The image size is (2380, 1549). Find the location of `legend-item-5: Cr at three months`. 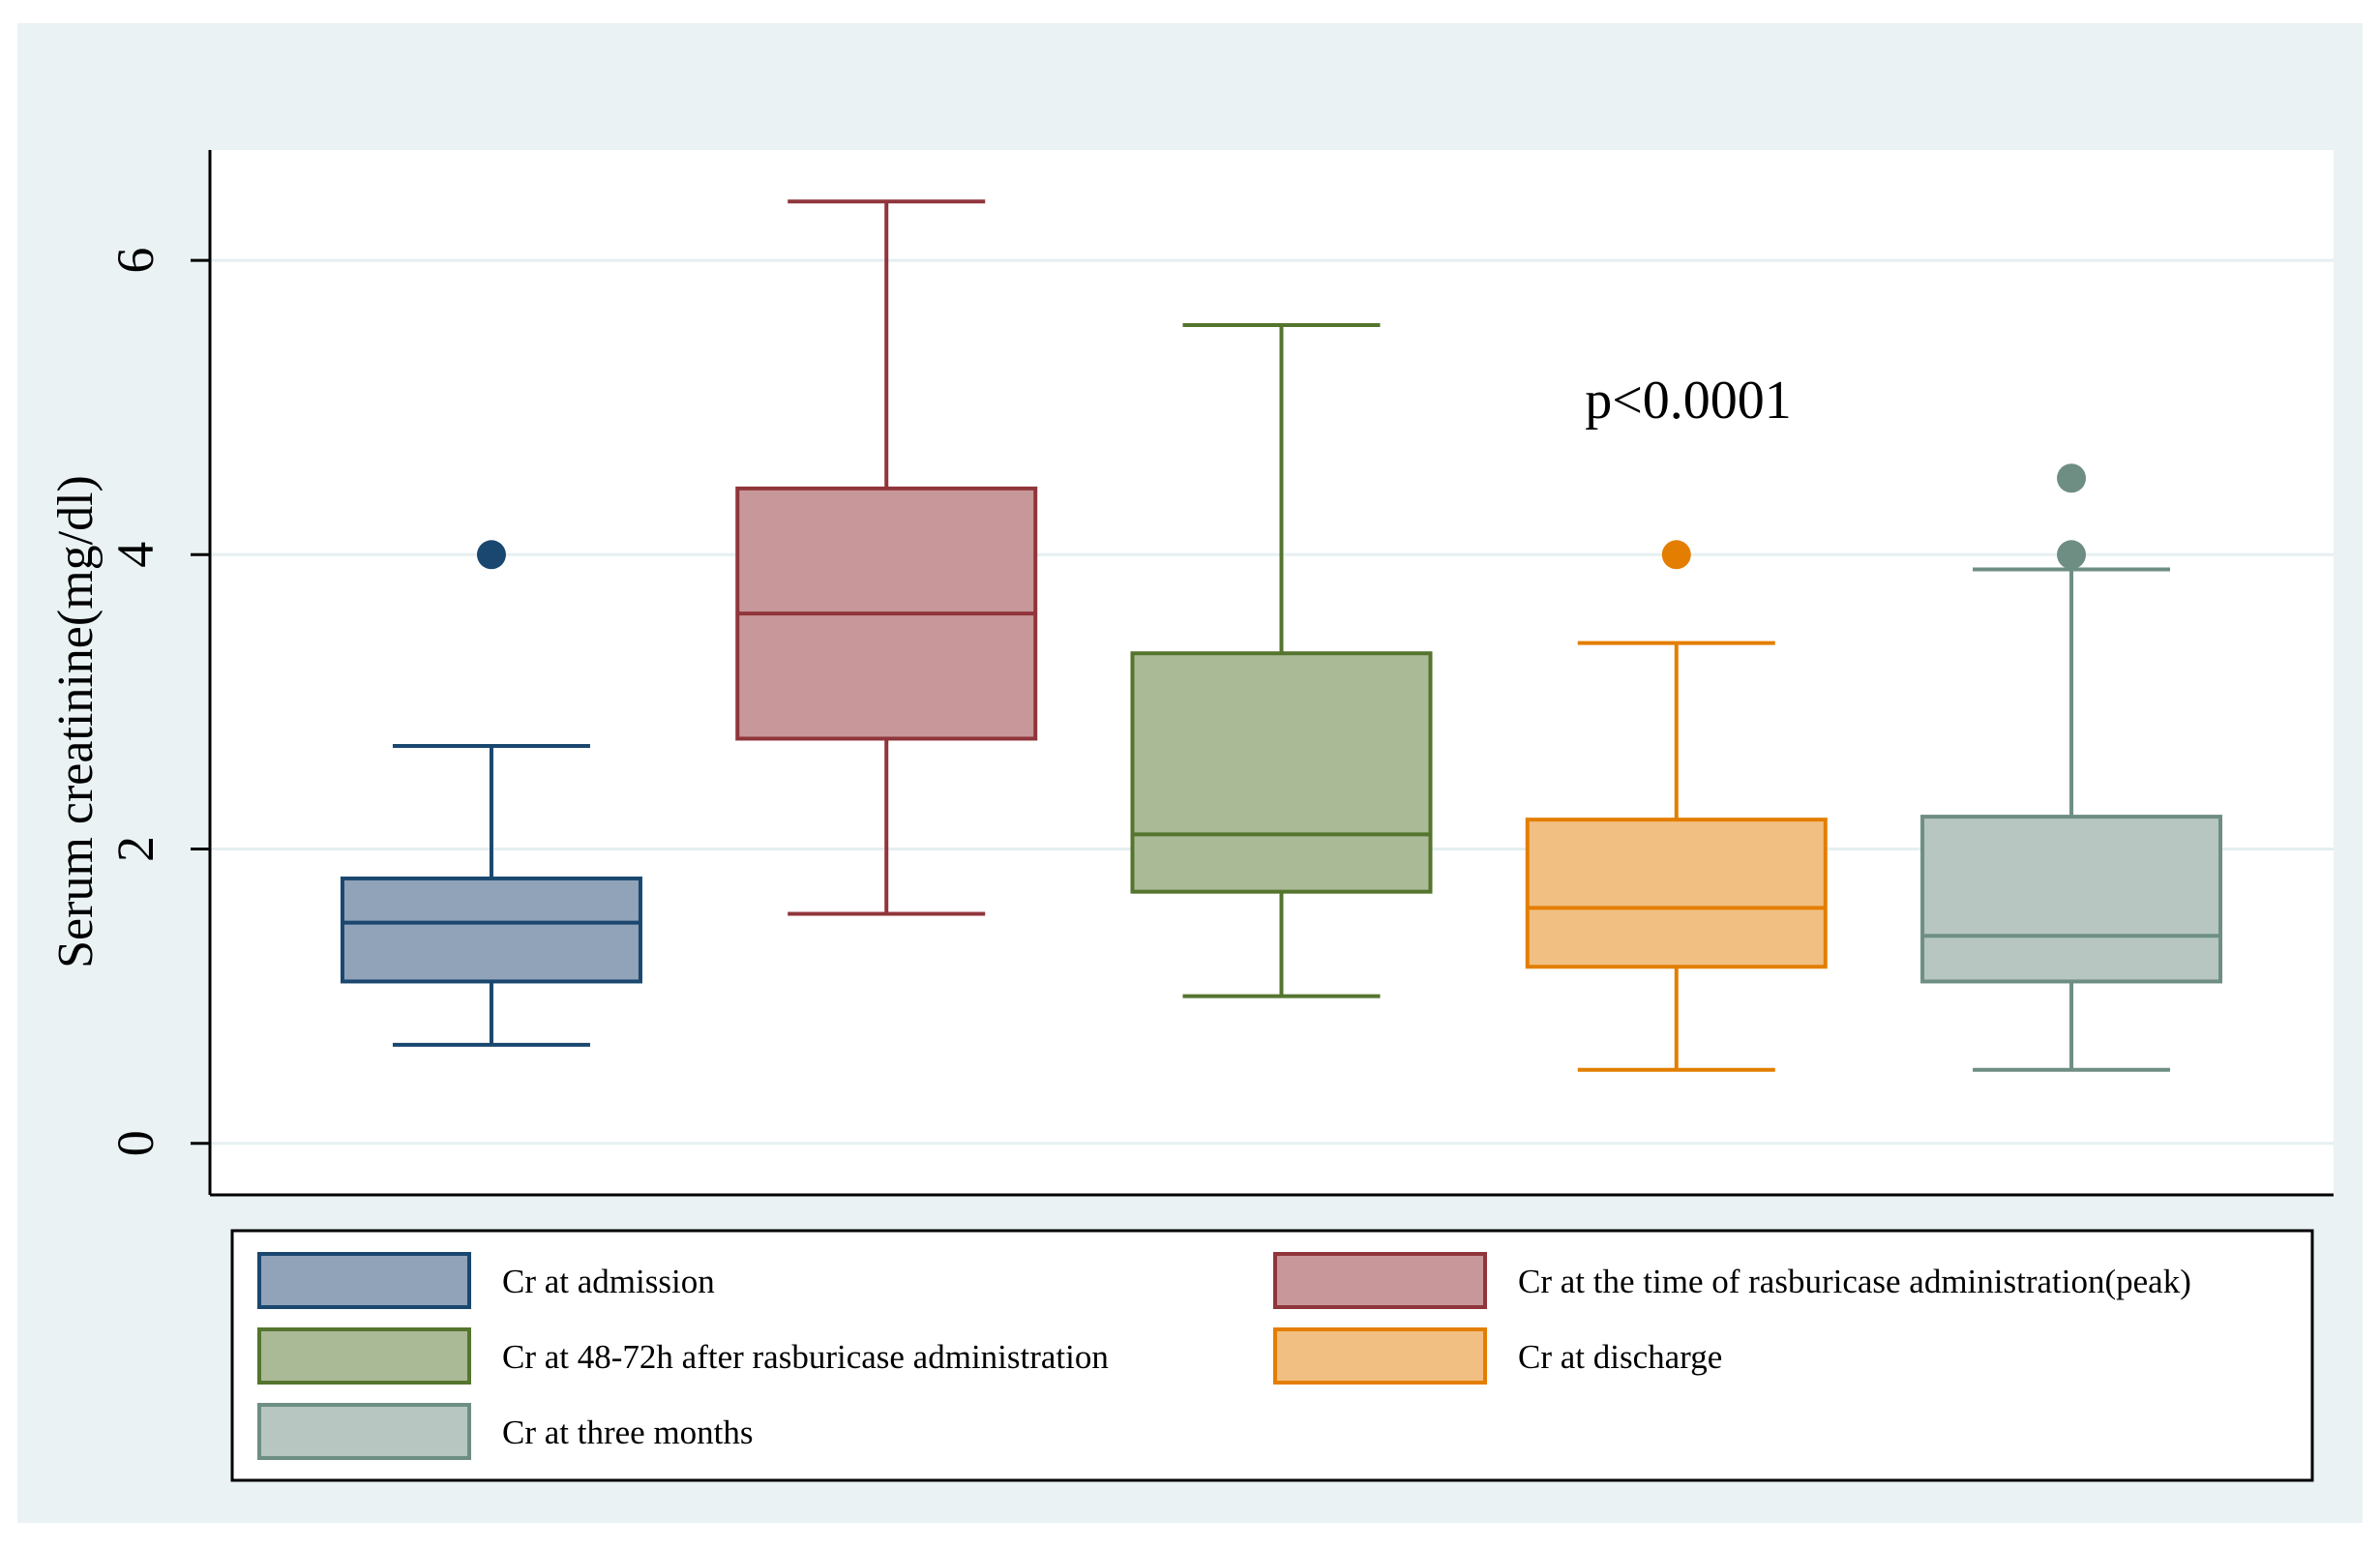

legend-item-5: Cr at three months is located at coordinates (506, 1431).